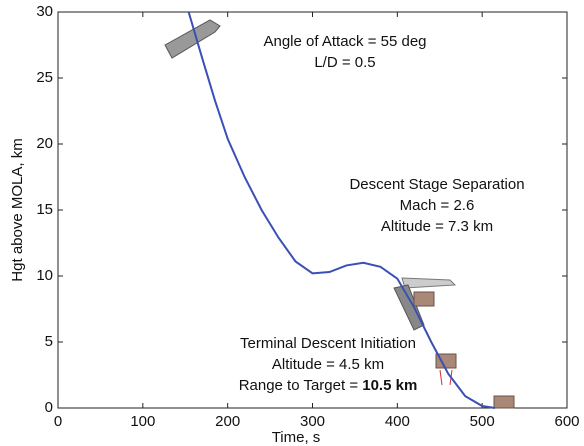 This screenshot has width=584, height=446. What do you see at coordinates (566, 421) in the screenshot?
I see `x-tick-label: 600` at bounding box center [566, 421].